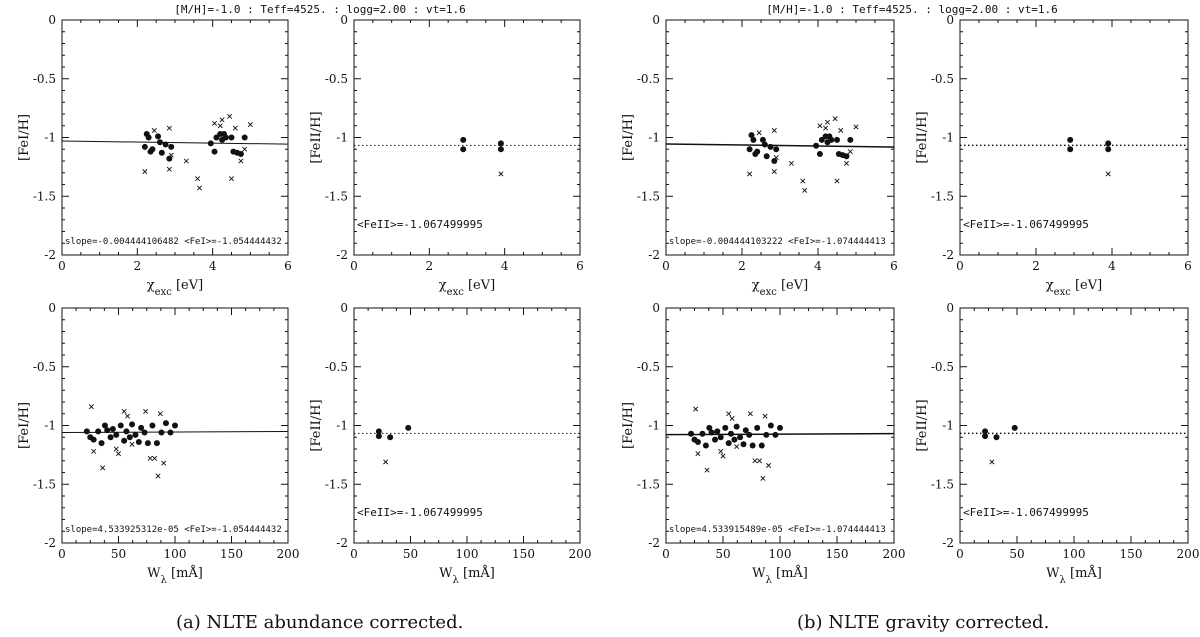 The height and width of the screenshot is (637, 1200). I want to click on y-tick-label: 0, so click(656, 308).